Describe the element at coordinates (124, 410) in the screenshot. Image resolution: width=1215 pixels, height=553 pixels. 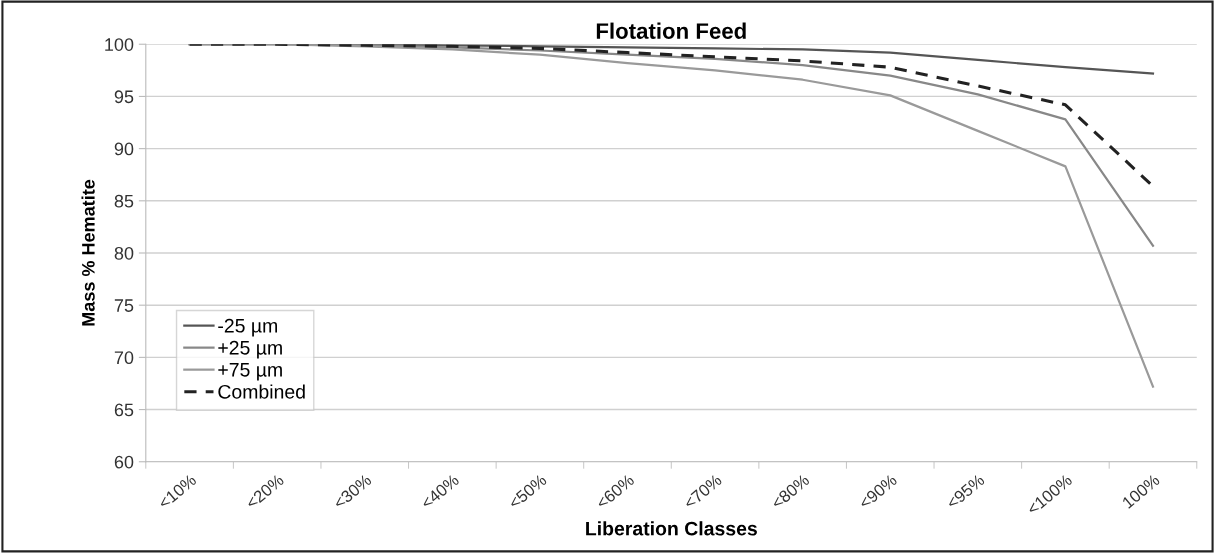
I see `y-tick-label: 65` at that location.